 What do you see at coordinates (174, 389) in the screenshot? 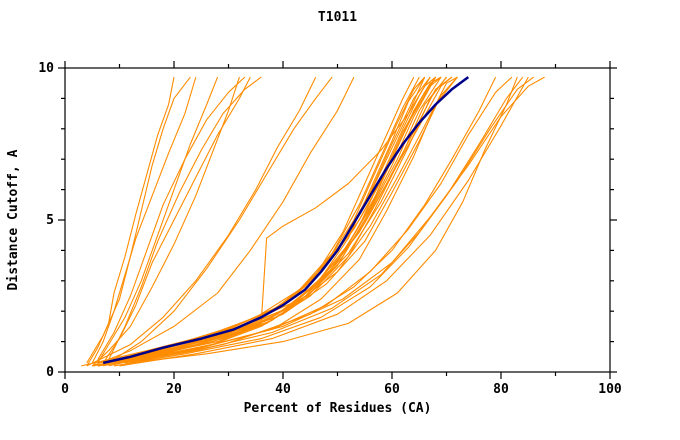
I see `x-tick-label: 20` at bounding box center [174, 389].